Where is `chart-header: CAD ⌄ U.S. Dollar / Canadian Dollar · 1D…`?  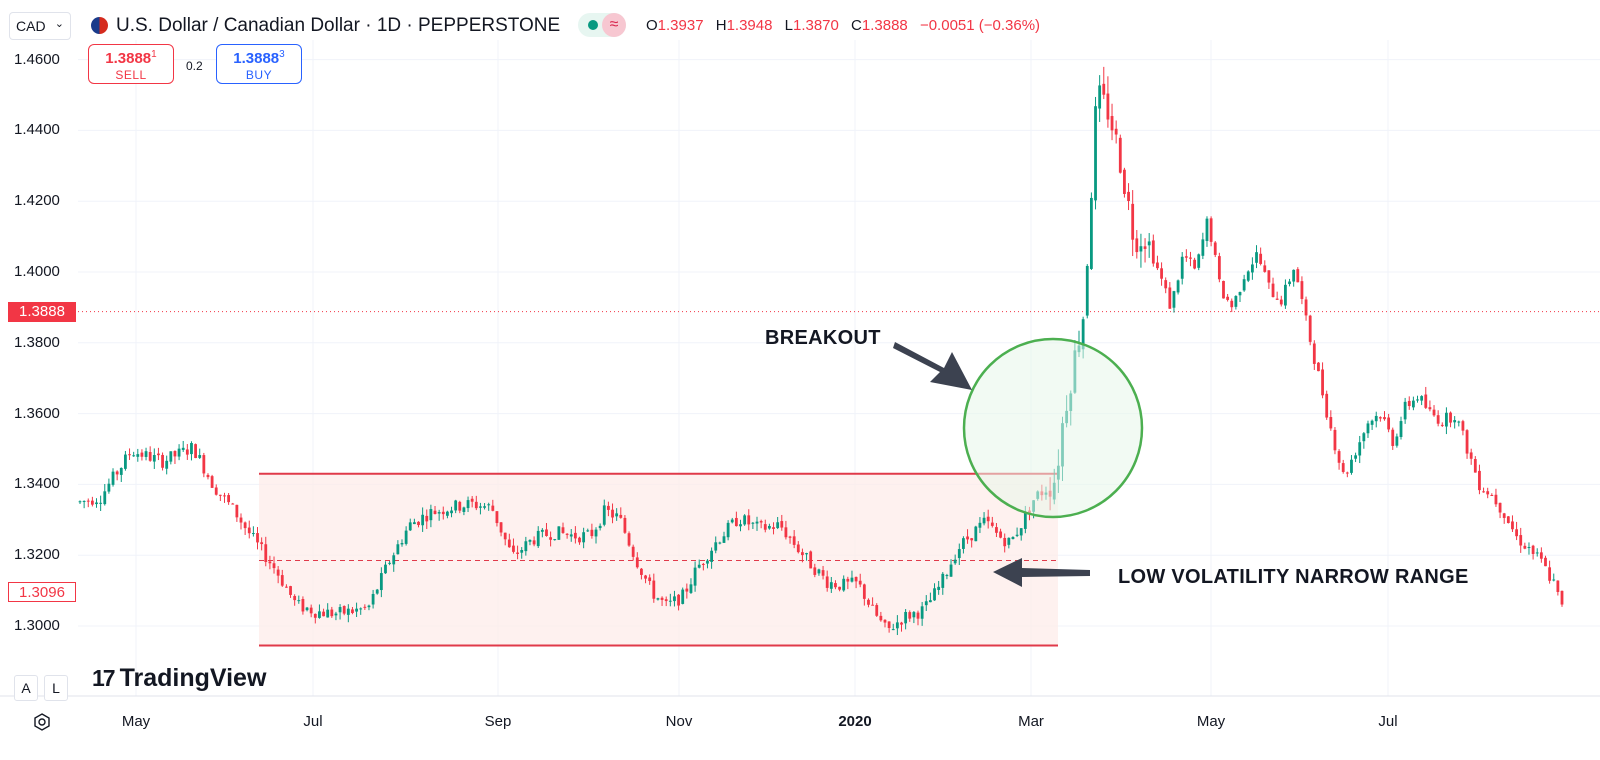
chart-header: CAD ⌄ U.S. Dollar / Canadian Dollar · 1D… is located at coordinates (800, 25).